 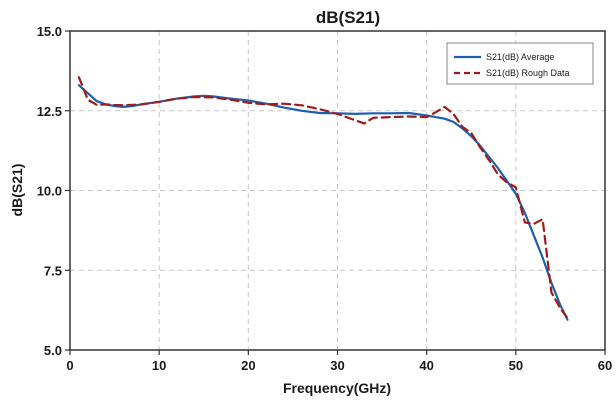 I want to click on y-tick-label: 15.0, so click(x=49, y=31).